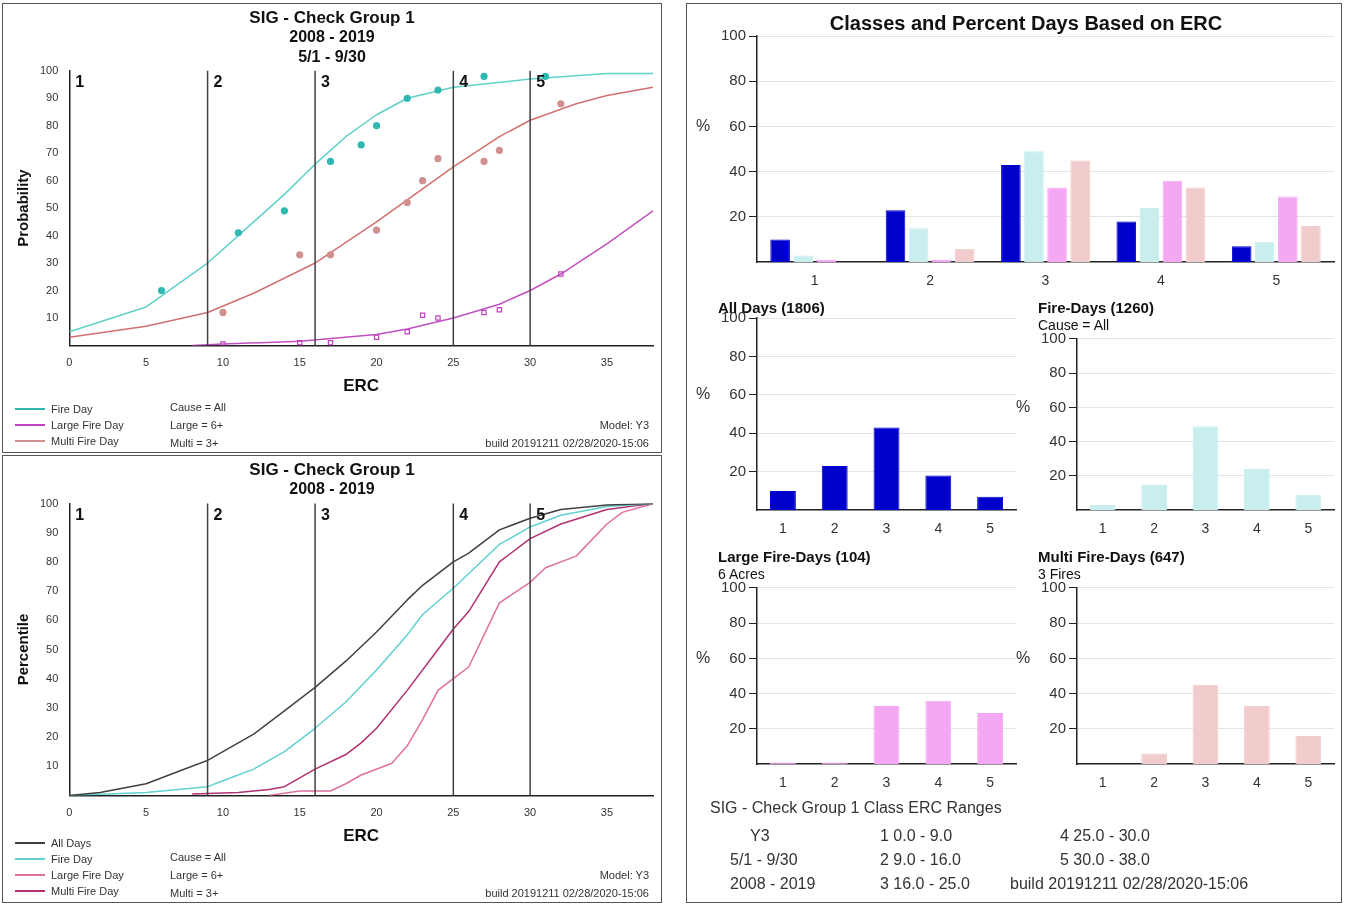 The width and height of the screenshot is (1348, 905). I want to click on chart-subtitle: 2008 - 2019, so click(332, 489).